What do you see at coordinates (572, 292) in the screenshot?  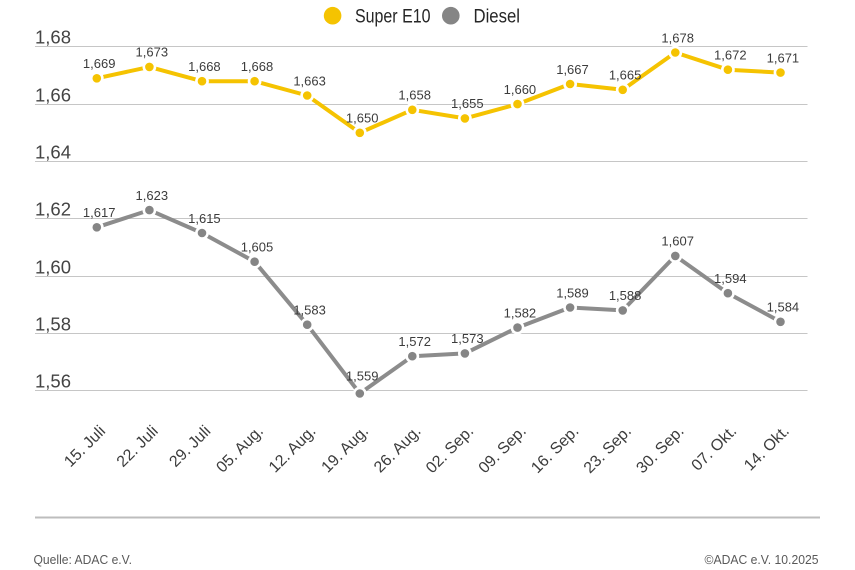 I see `svg-text: 1,589` at bounding box center [572, 292].